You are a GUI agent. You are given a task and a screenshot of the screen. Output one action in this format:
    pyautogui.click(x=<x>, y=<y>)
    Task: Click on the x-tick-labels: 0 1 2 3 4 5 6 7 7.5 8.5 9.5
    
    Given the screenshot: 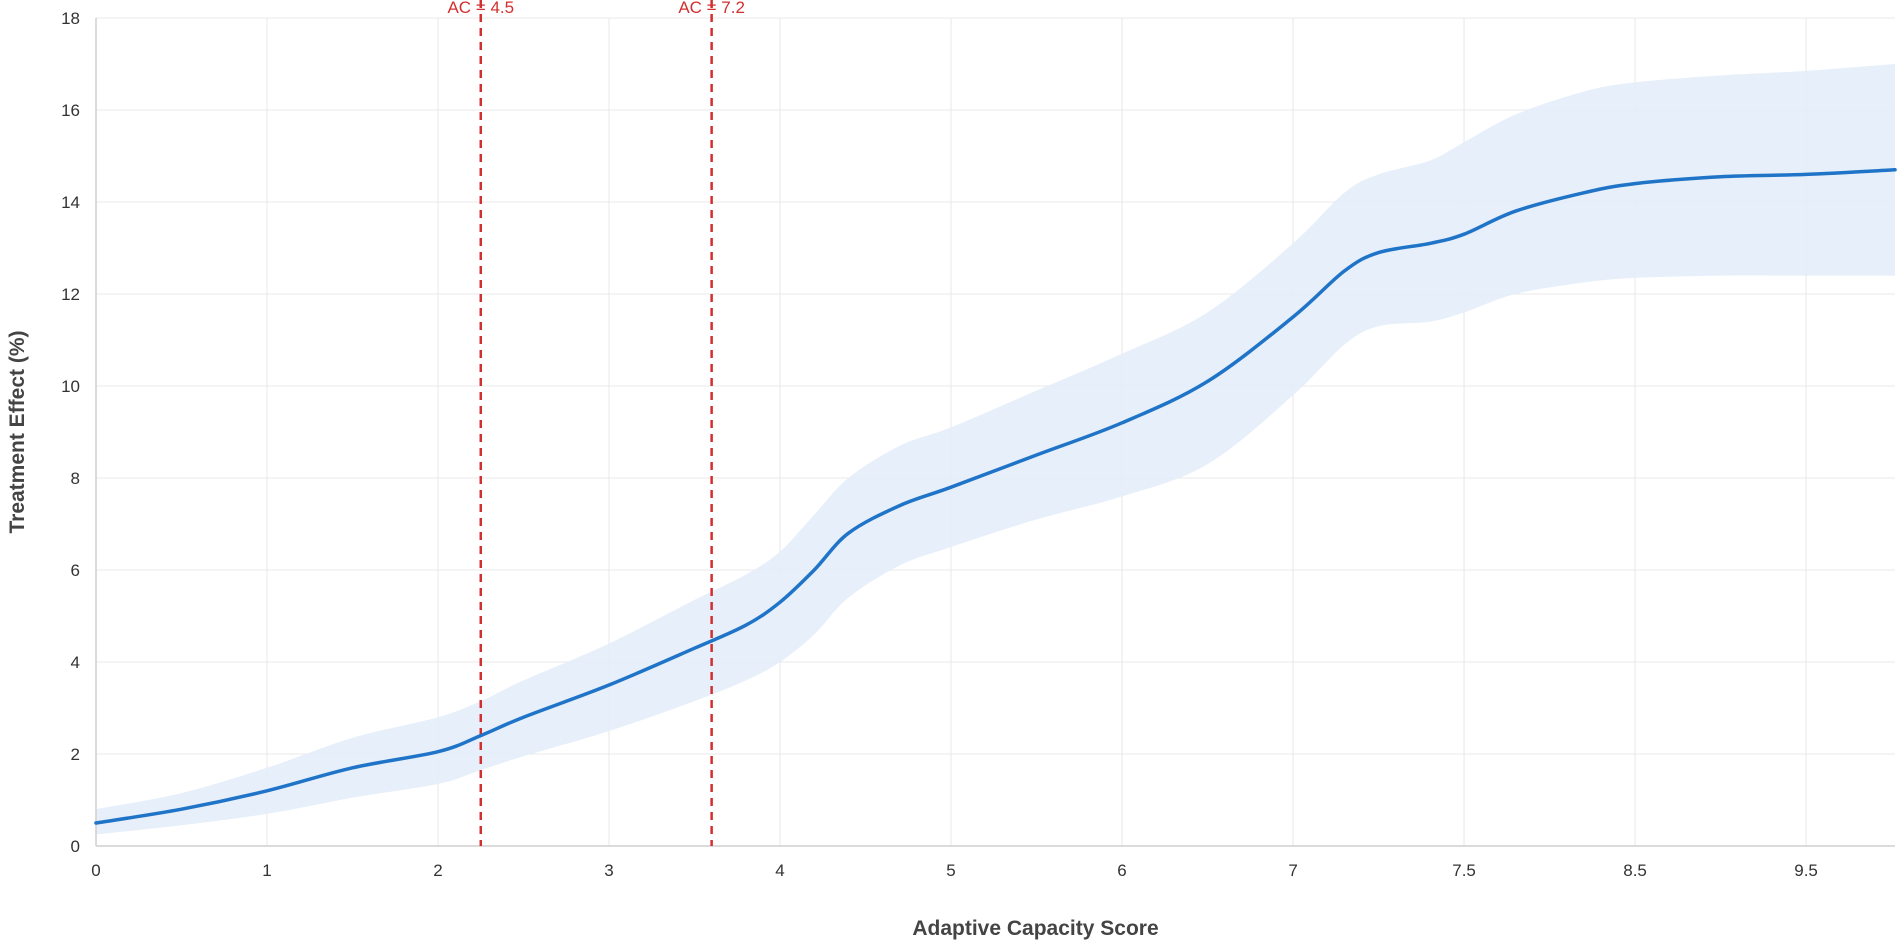 What is the action you would take?
    pyautogui.click(x=954, y=870)
    